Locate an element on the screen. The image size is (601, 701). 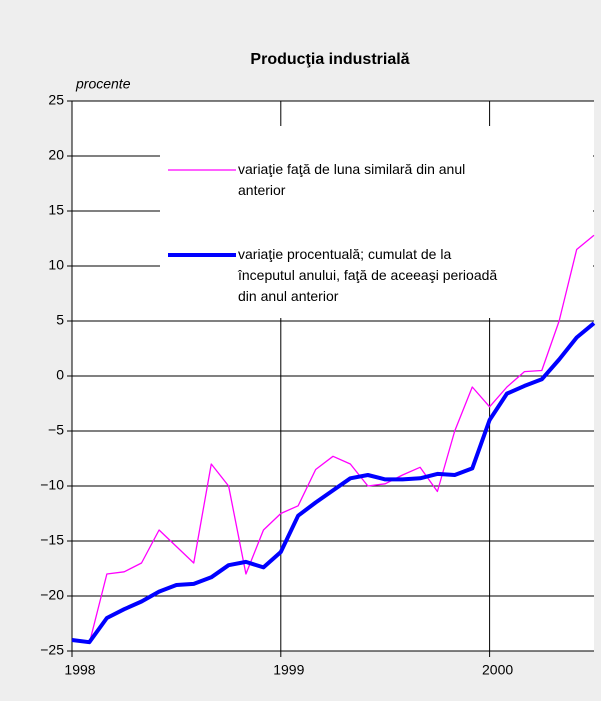
y-tick-label: 5 is located at coordinates (60, 320).